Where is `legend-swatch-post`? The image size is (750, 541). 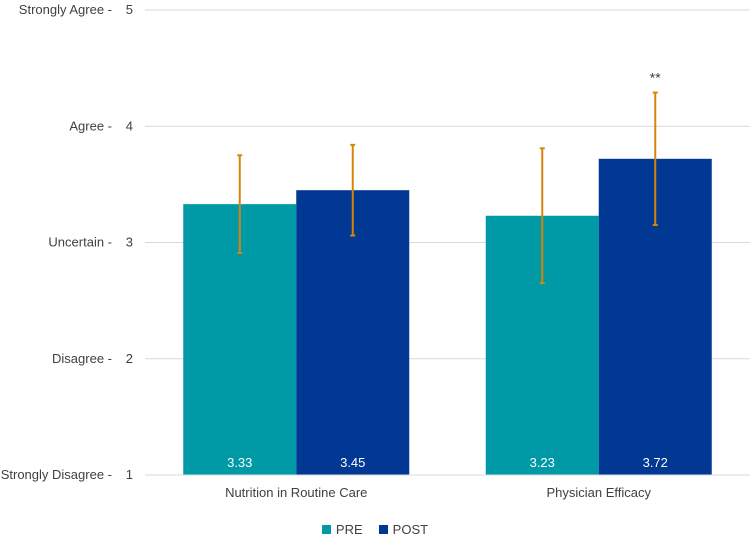 legend-swatch-post is located at coordinates (383, 529).